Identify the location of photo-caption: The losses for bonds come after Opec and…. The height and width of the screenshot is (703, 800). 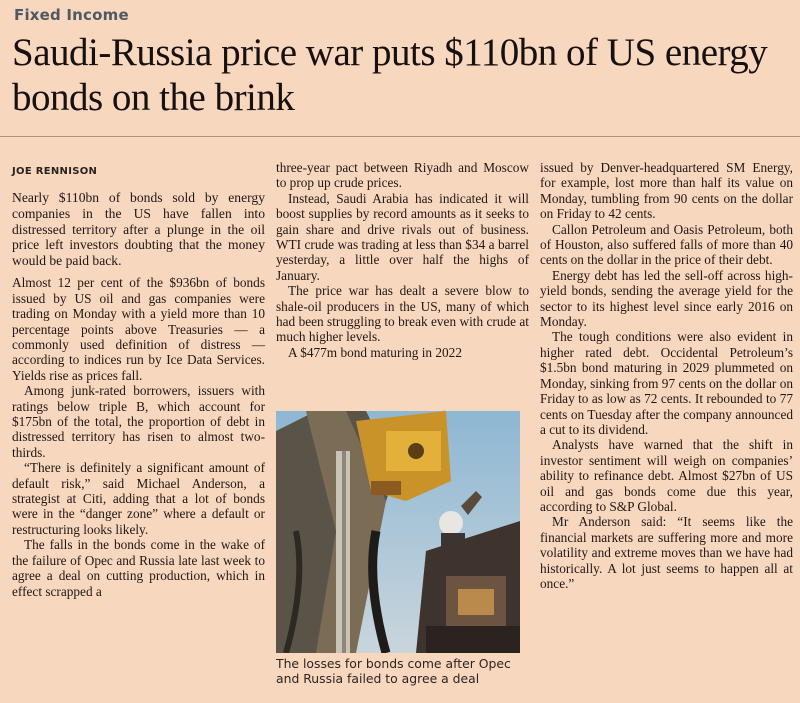
(393, 671).